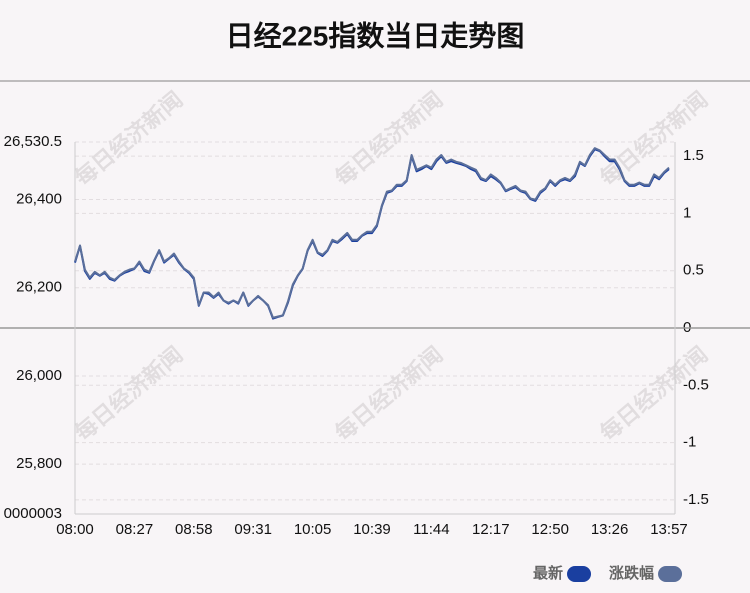  What do you see at coordinates (375, 35) in the screenshot?
I see `chart-title: 日经225指数当日走势图` at bounding box center [375, 35].